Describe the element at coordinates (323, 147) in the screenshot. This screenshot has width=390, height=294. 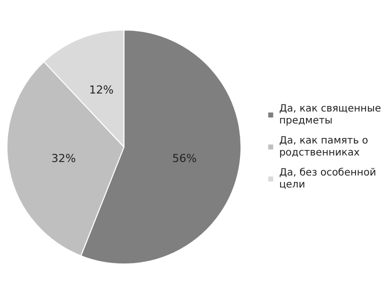
I see `legend-label: Да, как память о родственниках` at that location.